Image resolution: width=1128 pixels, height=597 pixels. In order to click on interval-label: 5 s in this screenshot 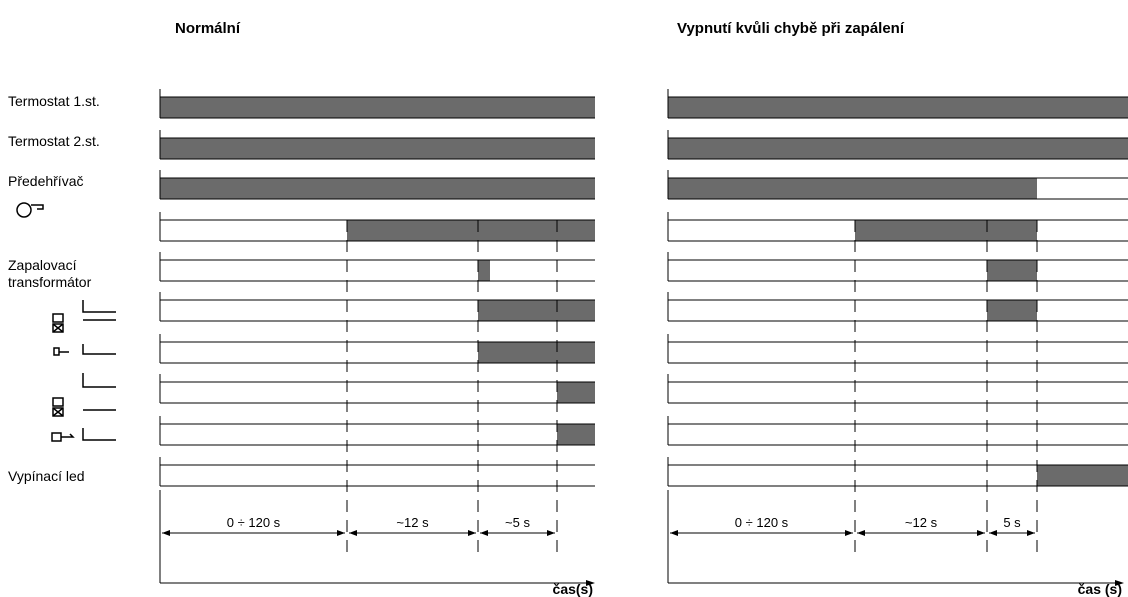, I will do `click(1012, 522)`.